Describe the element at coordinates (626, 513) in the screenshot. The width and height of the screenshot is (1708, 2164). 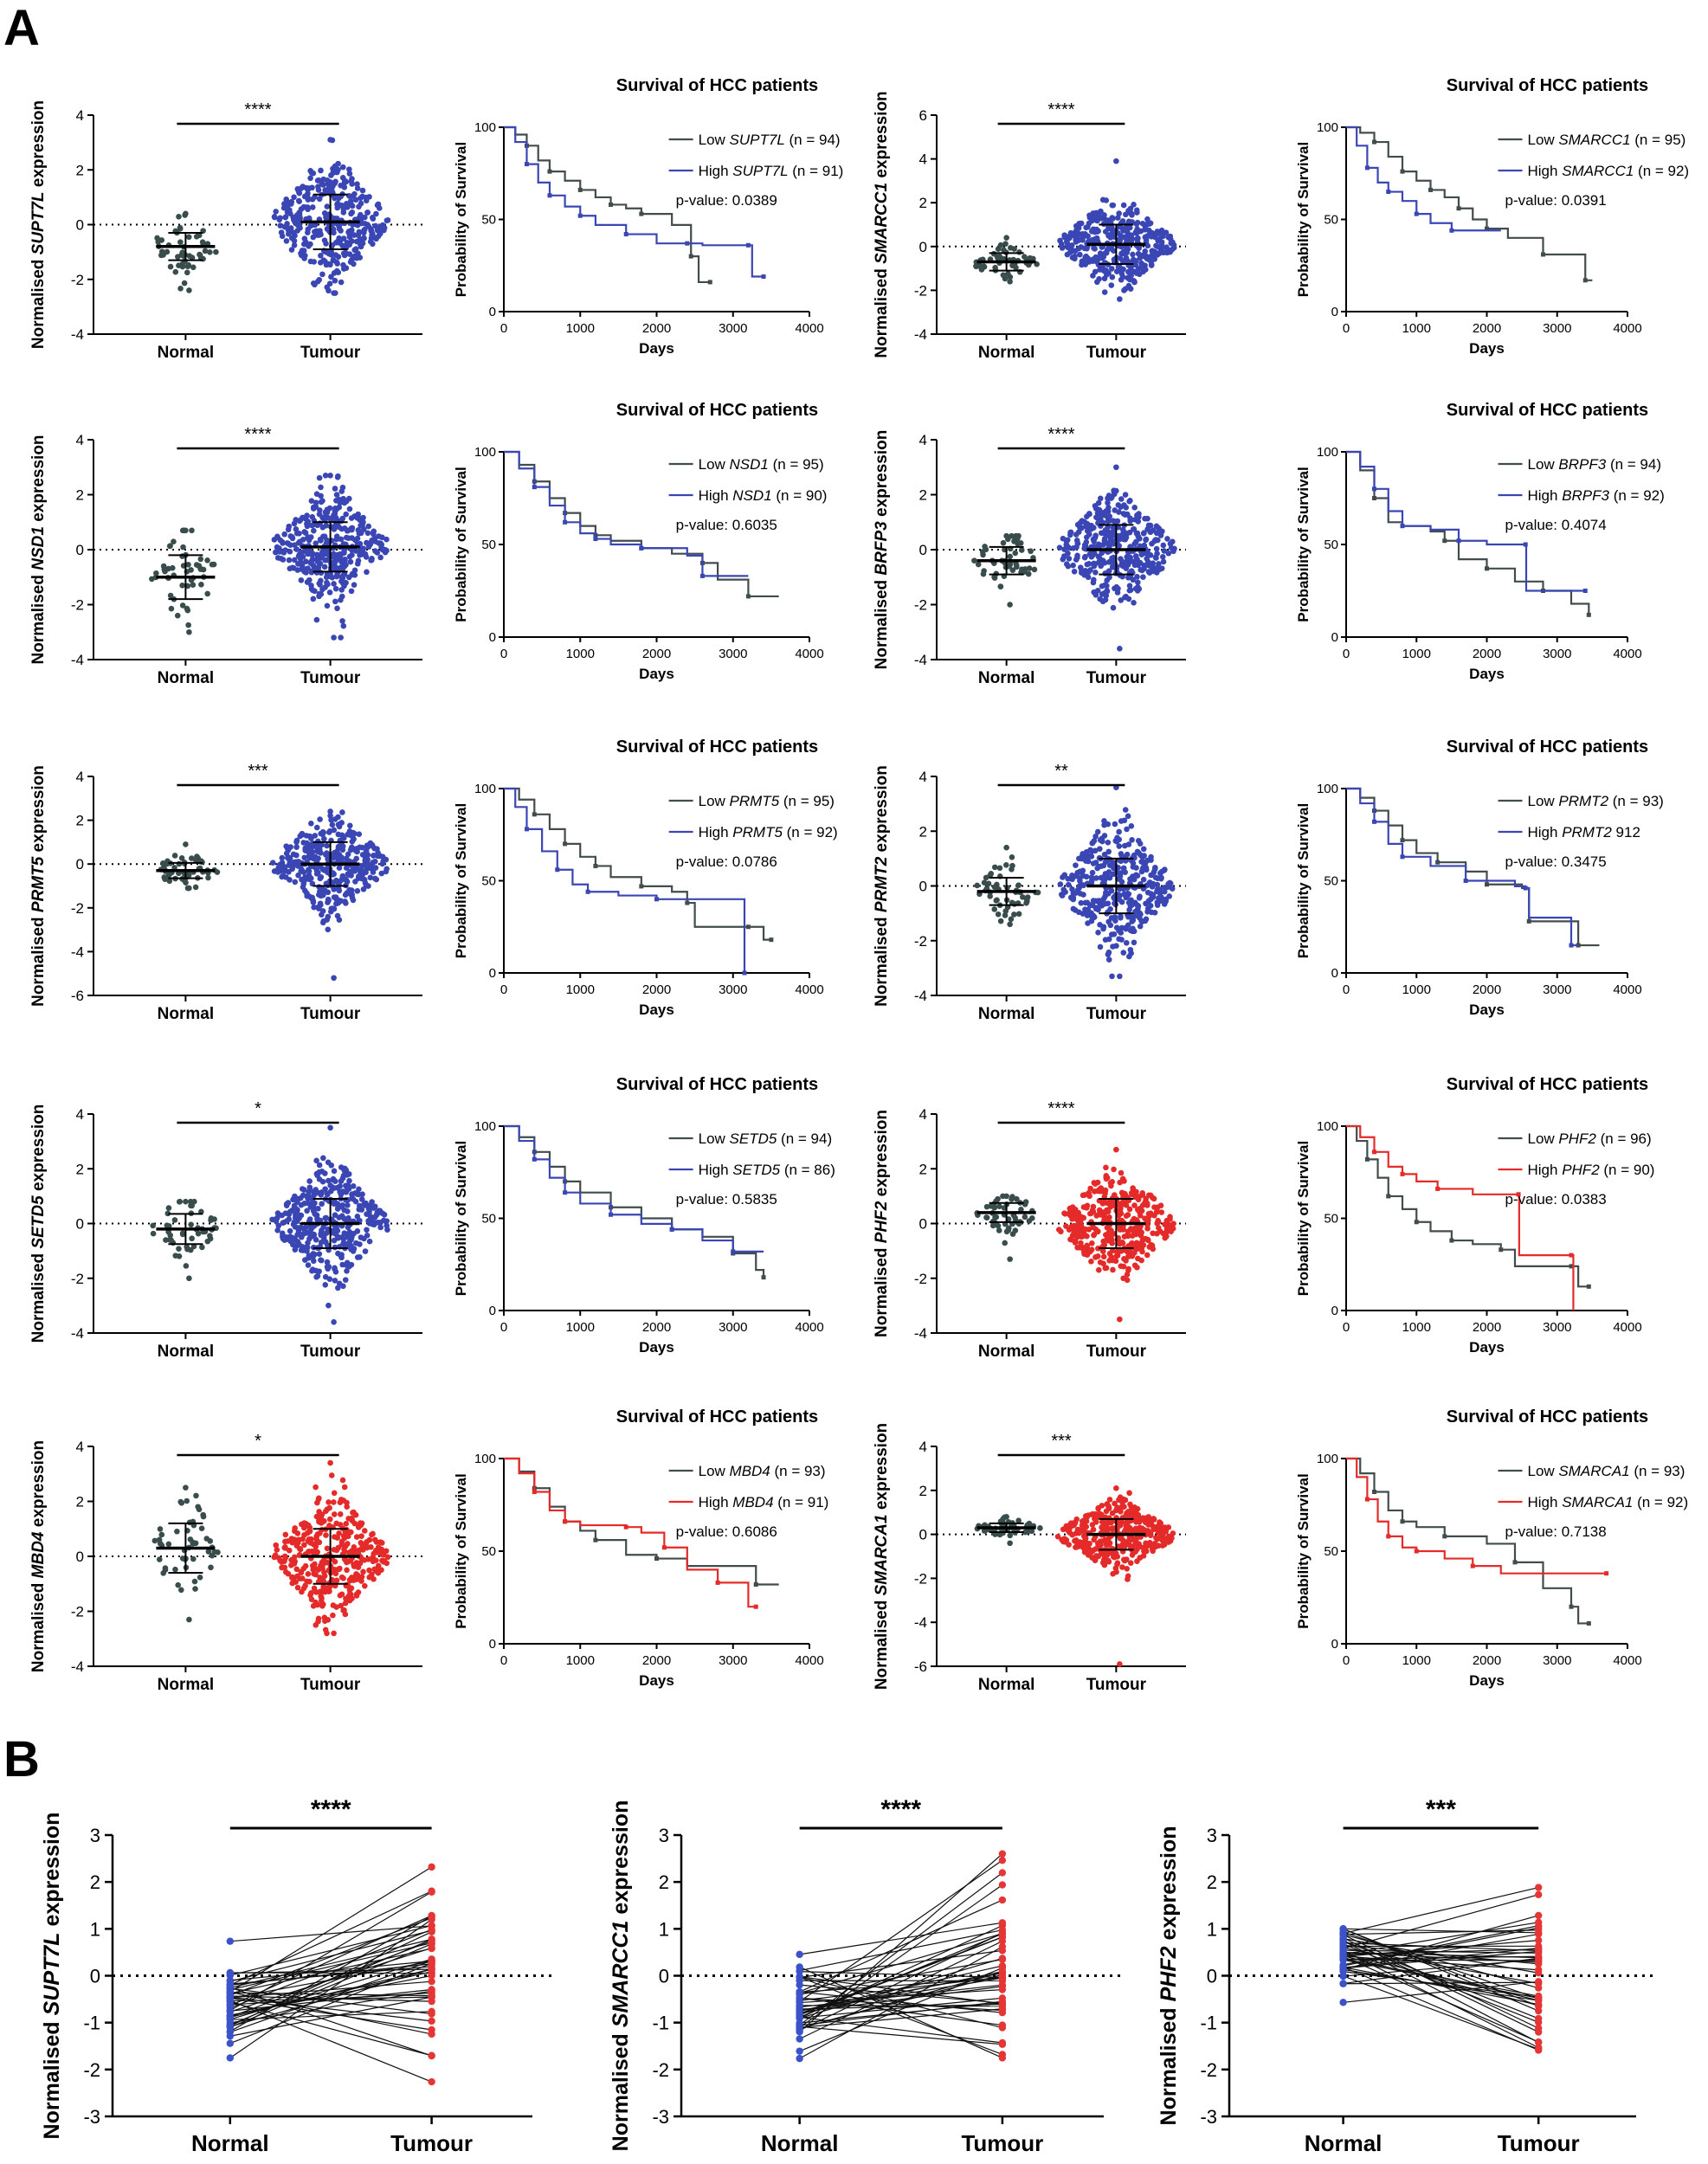
I see `survival-line-high` at that location.